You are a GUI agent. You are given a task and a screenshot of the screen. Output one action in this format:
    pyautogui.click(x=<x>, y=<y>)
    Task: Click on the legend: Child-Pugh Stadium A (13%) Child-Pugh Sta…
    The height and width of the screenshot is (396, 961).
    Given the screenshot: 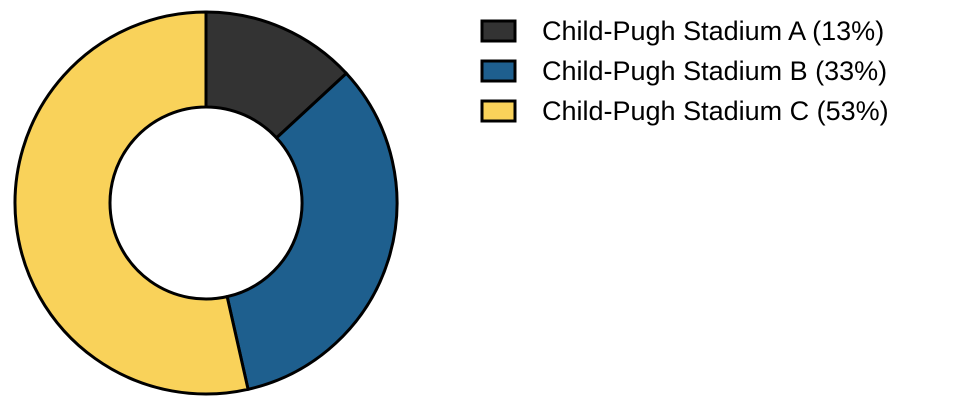 What is the action you would take?
    pyautogui.click(x=684, y=71)
    